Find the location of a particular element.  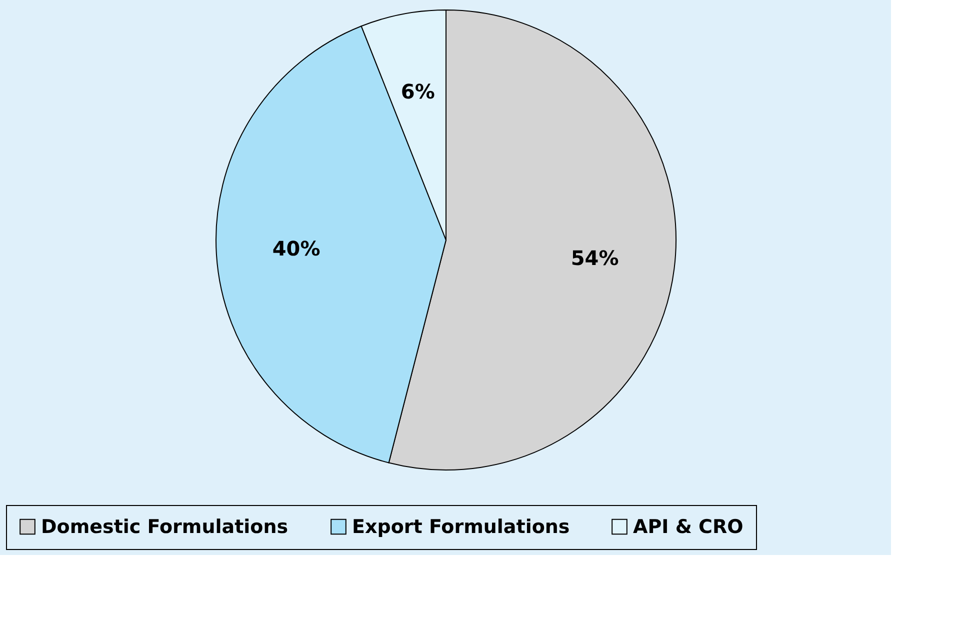

data-label: 6% is located at coordinates (417, 92).